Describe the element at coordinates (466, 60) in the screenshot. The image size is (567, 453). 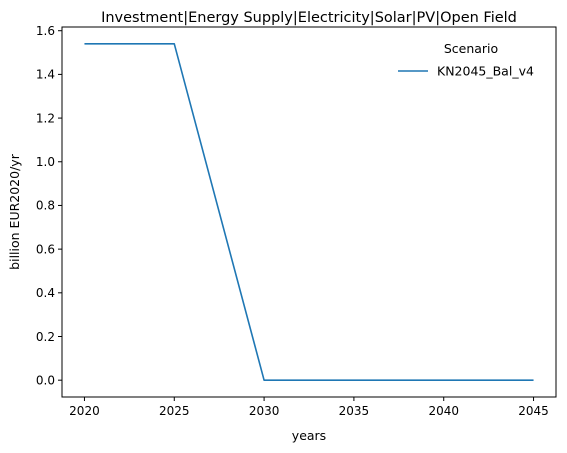
I see `legend: Scenario KN2045_Bal_v4` at that location.